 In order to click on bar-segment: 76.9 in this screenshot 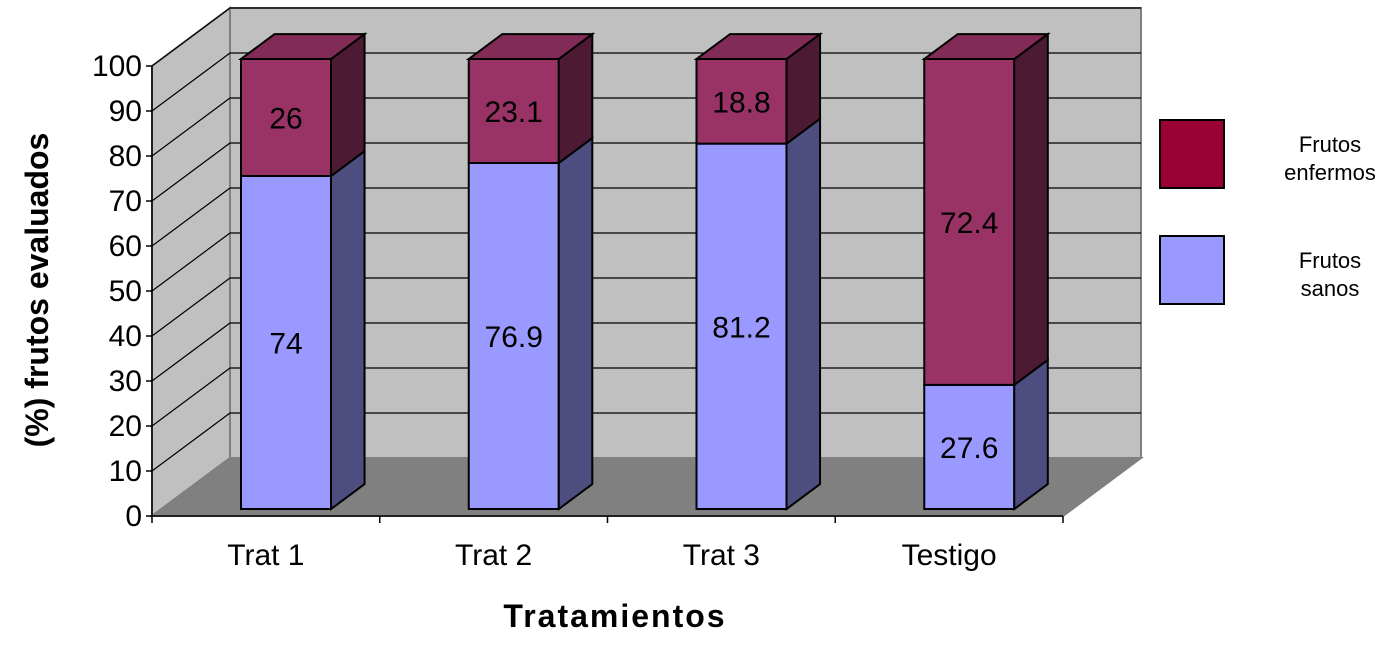, I will do `click(530, 324)`.